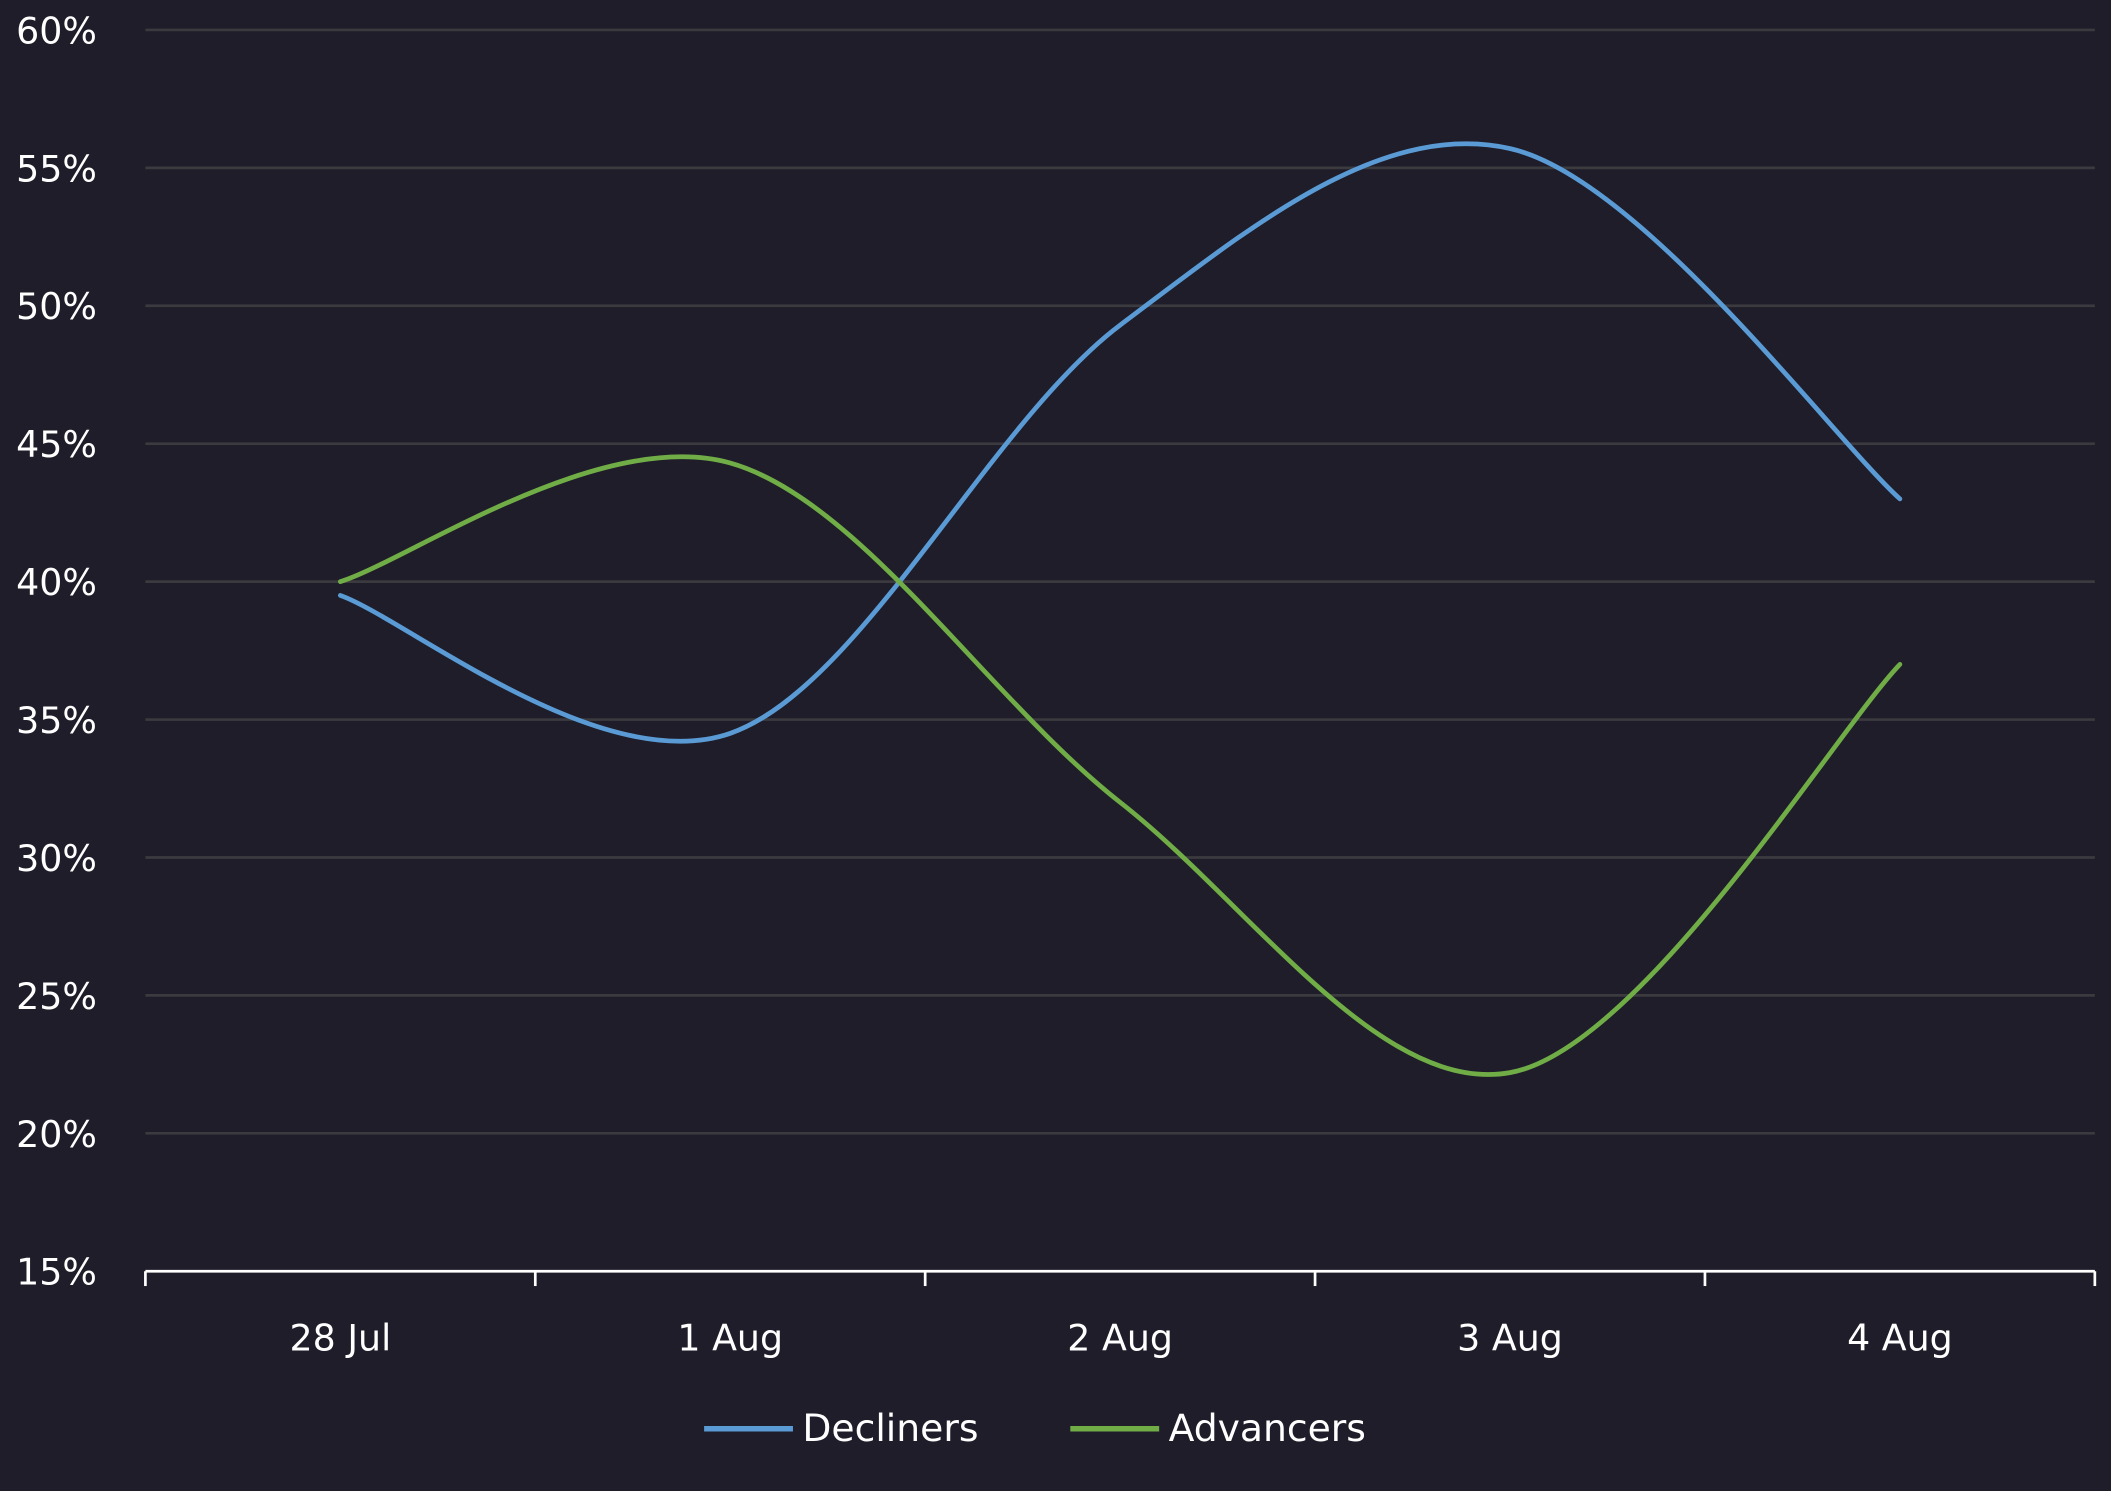 Image resolution: width=2111 pixels, height=1491 pixels. What do you see at coordinates (341, 1338) in the screenshot?
I see `x-tick-label: 28 Jul` at bounding box center [341, 1338].